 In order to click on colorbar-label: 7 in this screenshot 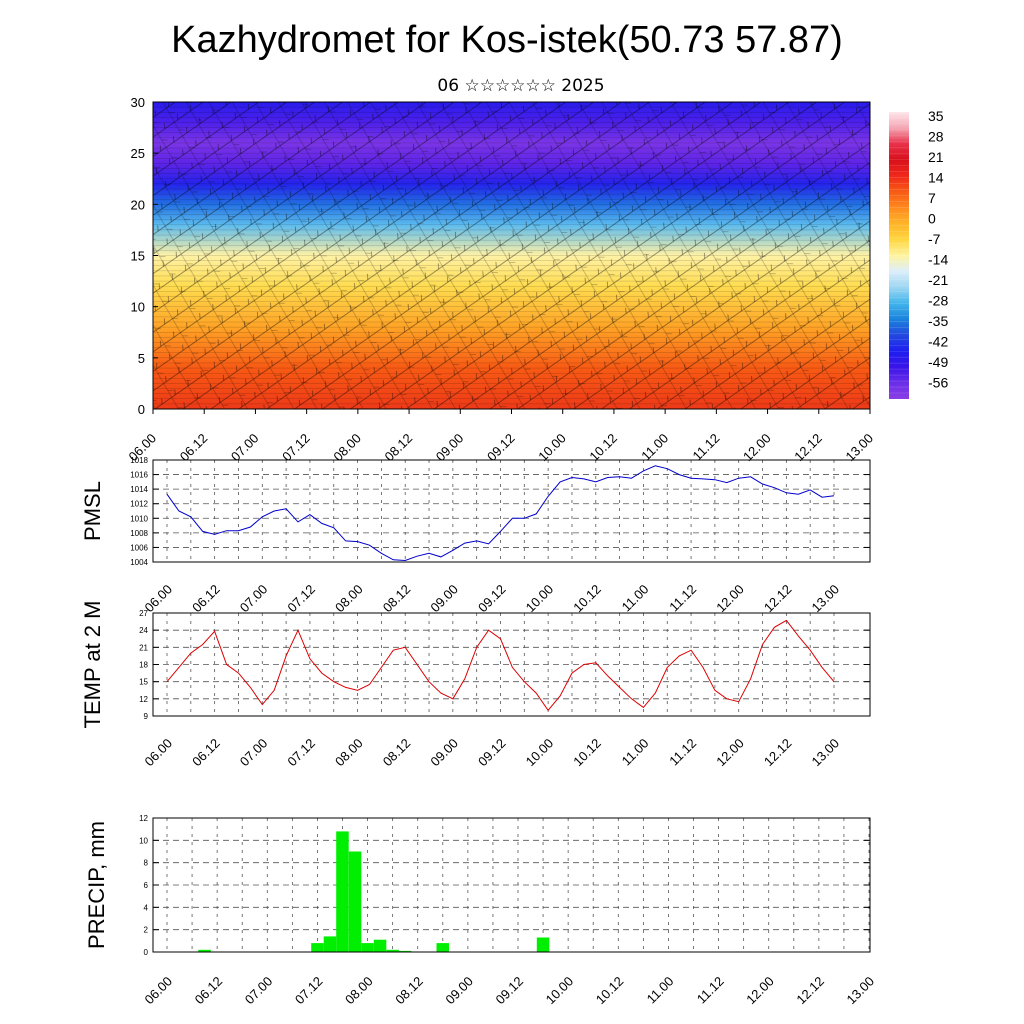, I will do `click(932, 198)`.